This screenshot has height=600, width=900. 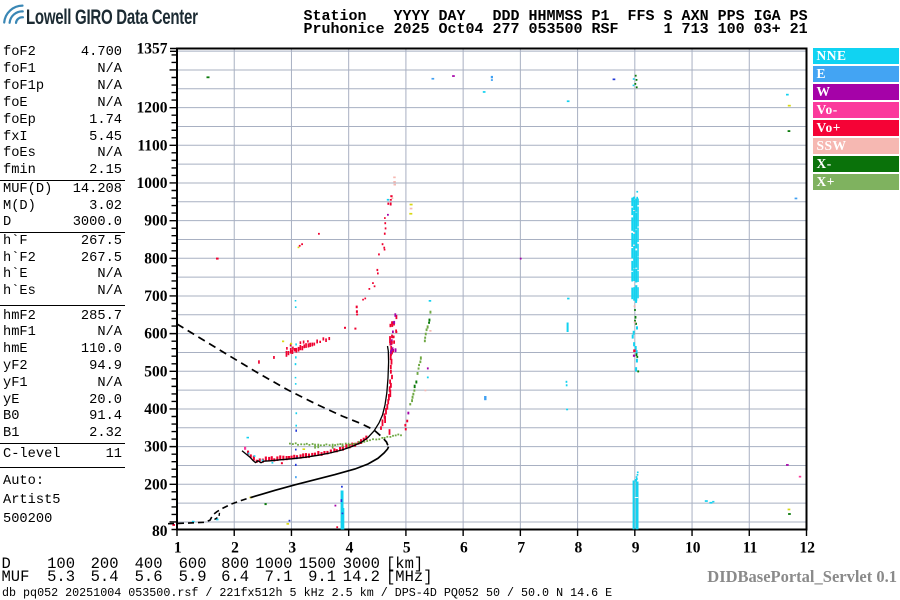 I want to click on svg-text: 12, so click(x=808, y=548).